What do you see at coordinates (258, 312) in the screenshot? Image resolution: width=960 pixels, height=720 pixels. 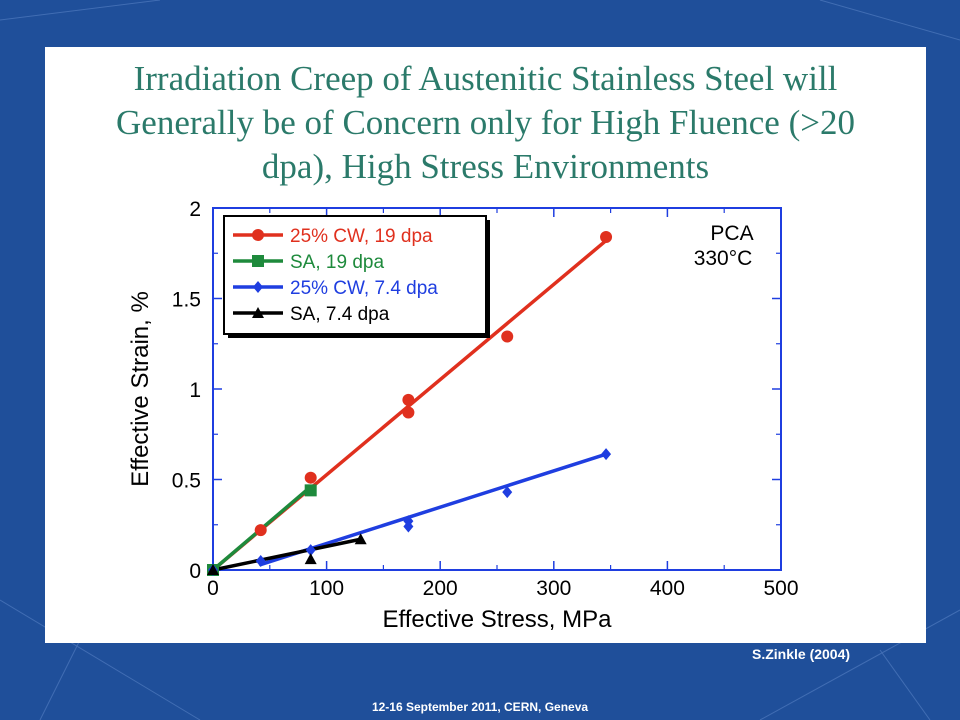 I see `legend-marker-sa-7-4-dpa` at bounding box center [258, 312].